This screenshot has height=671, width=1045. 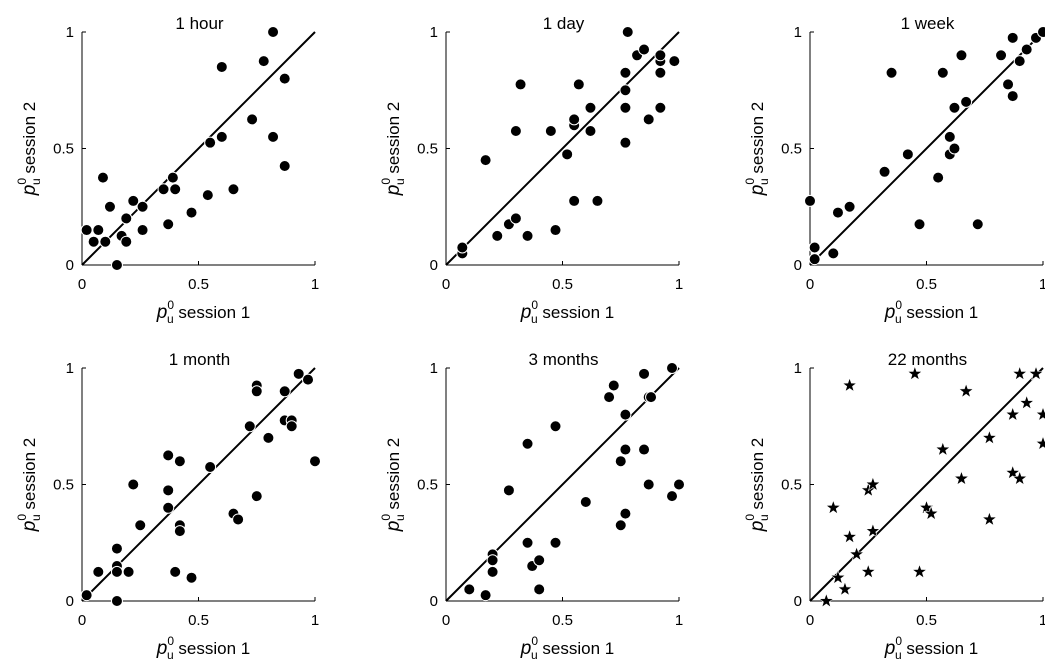 I want to click on panel-title: 22 months, so click(x=927, y=359).